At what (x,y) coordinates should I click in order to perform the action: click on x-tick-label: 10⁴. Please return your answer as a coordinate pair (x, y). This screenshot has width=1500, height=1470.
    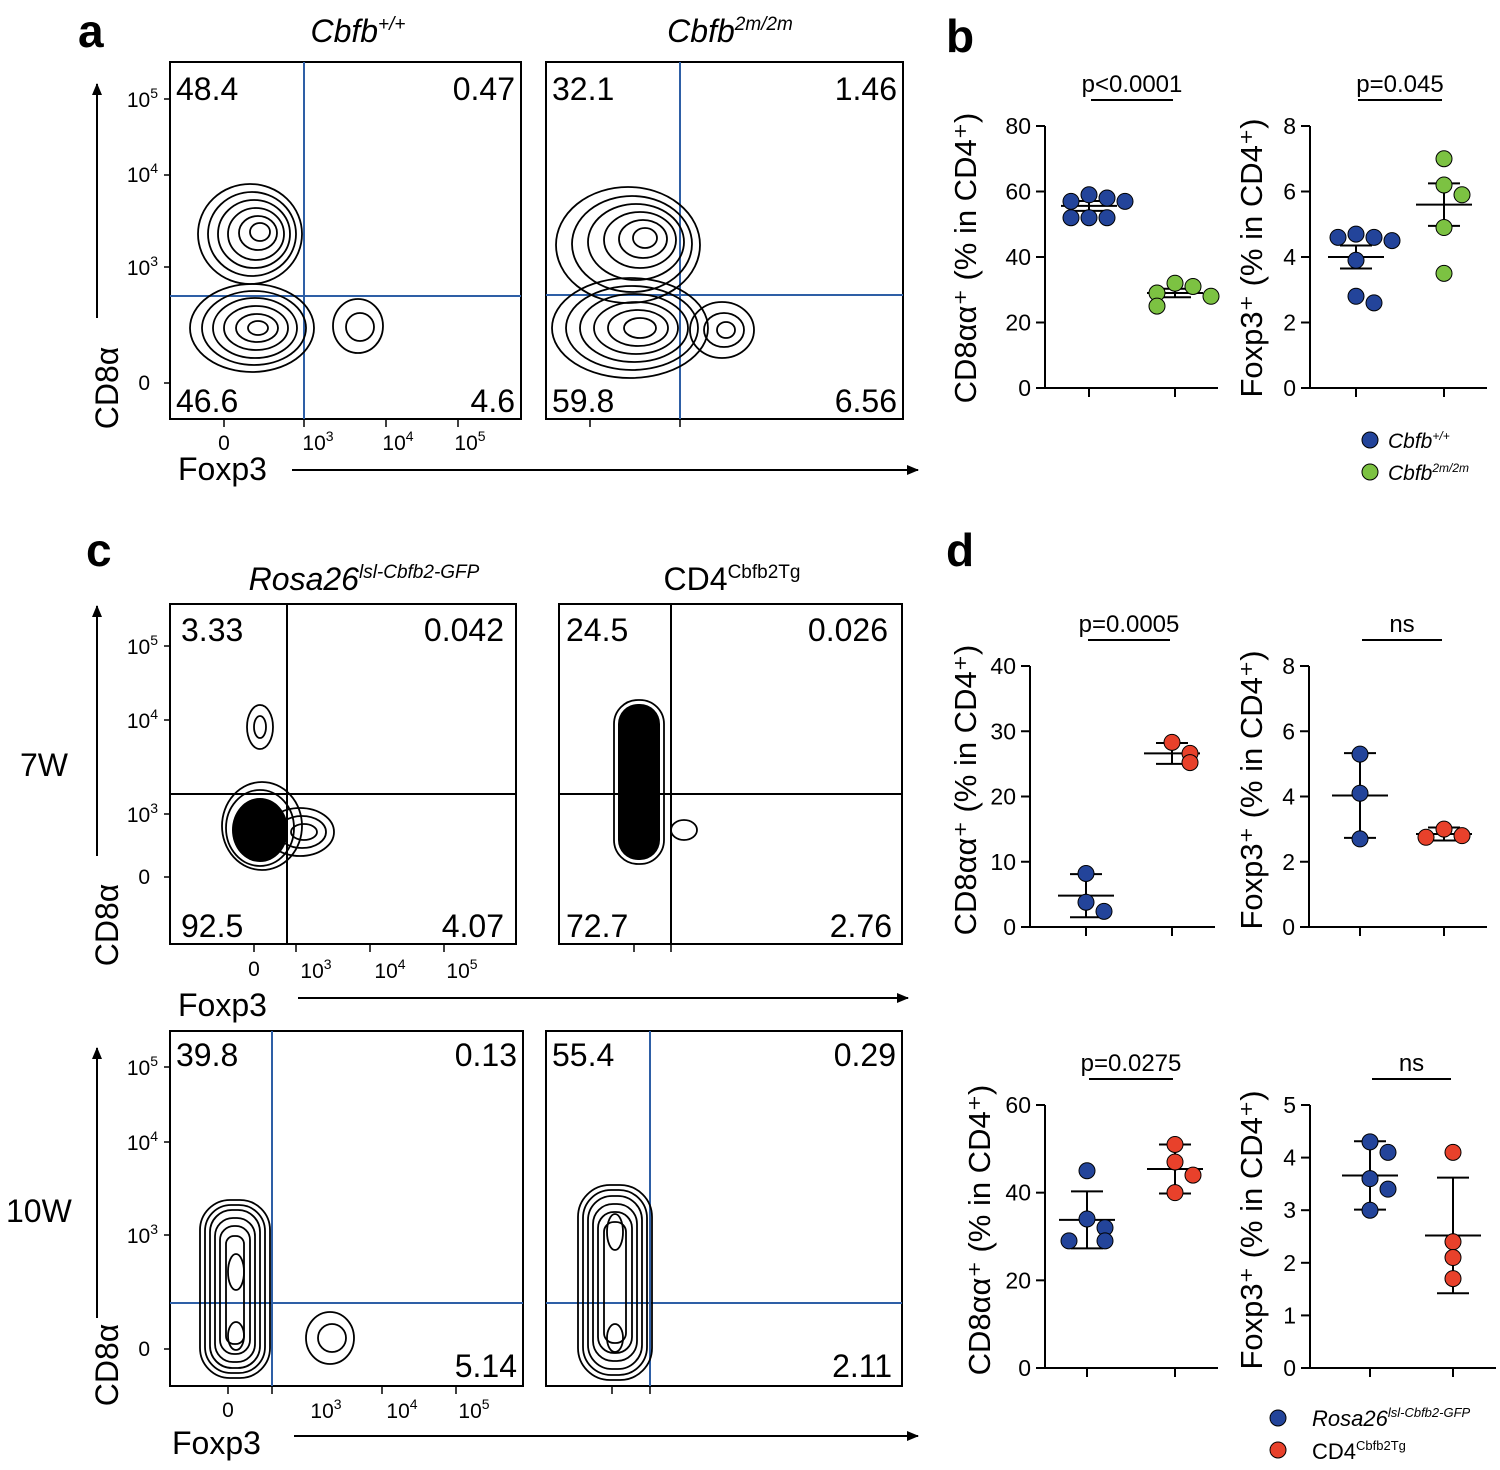
    Looking at the image, I should click on (389, 969).